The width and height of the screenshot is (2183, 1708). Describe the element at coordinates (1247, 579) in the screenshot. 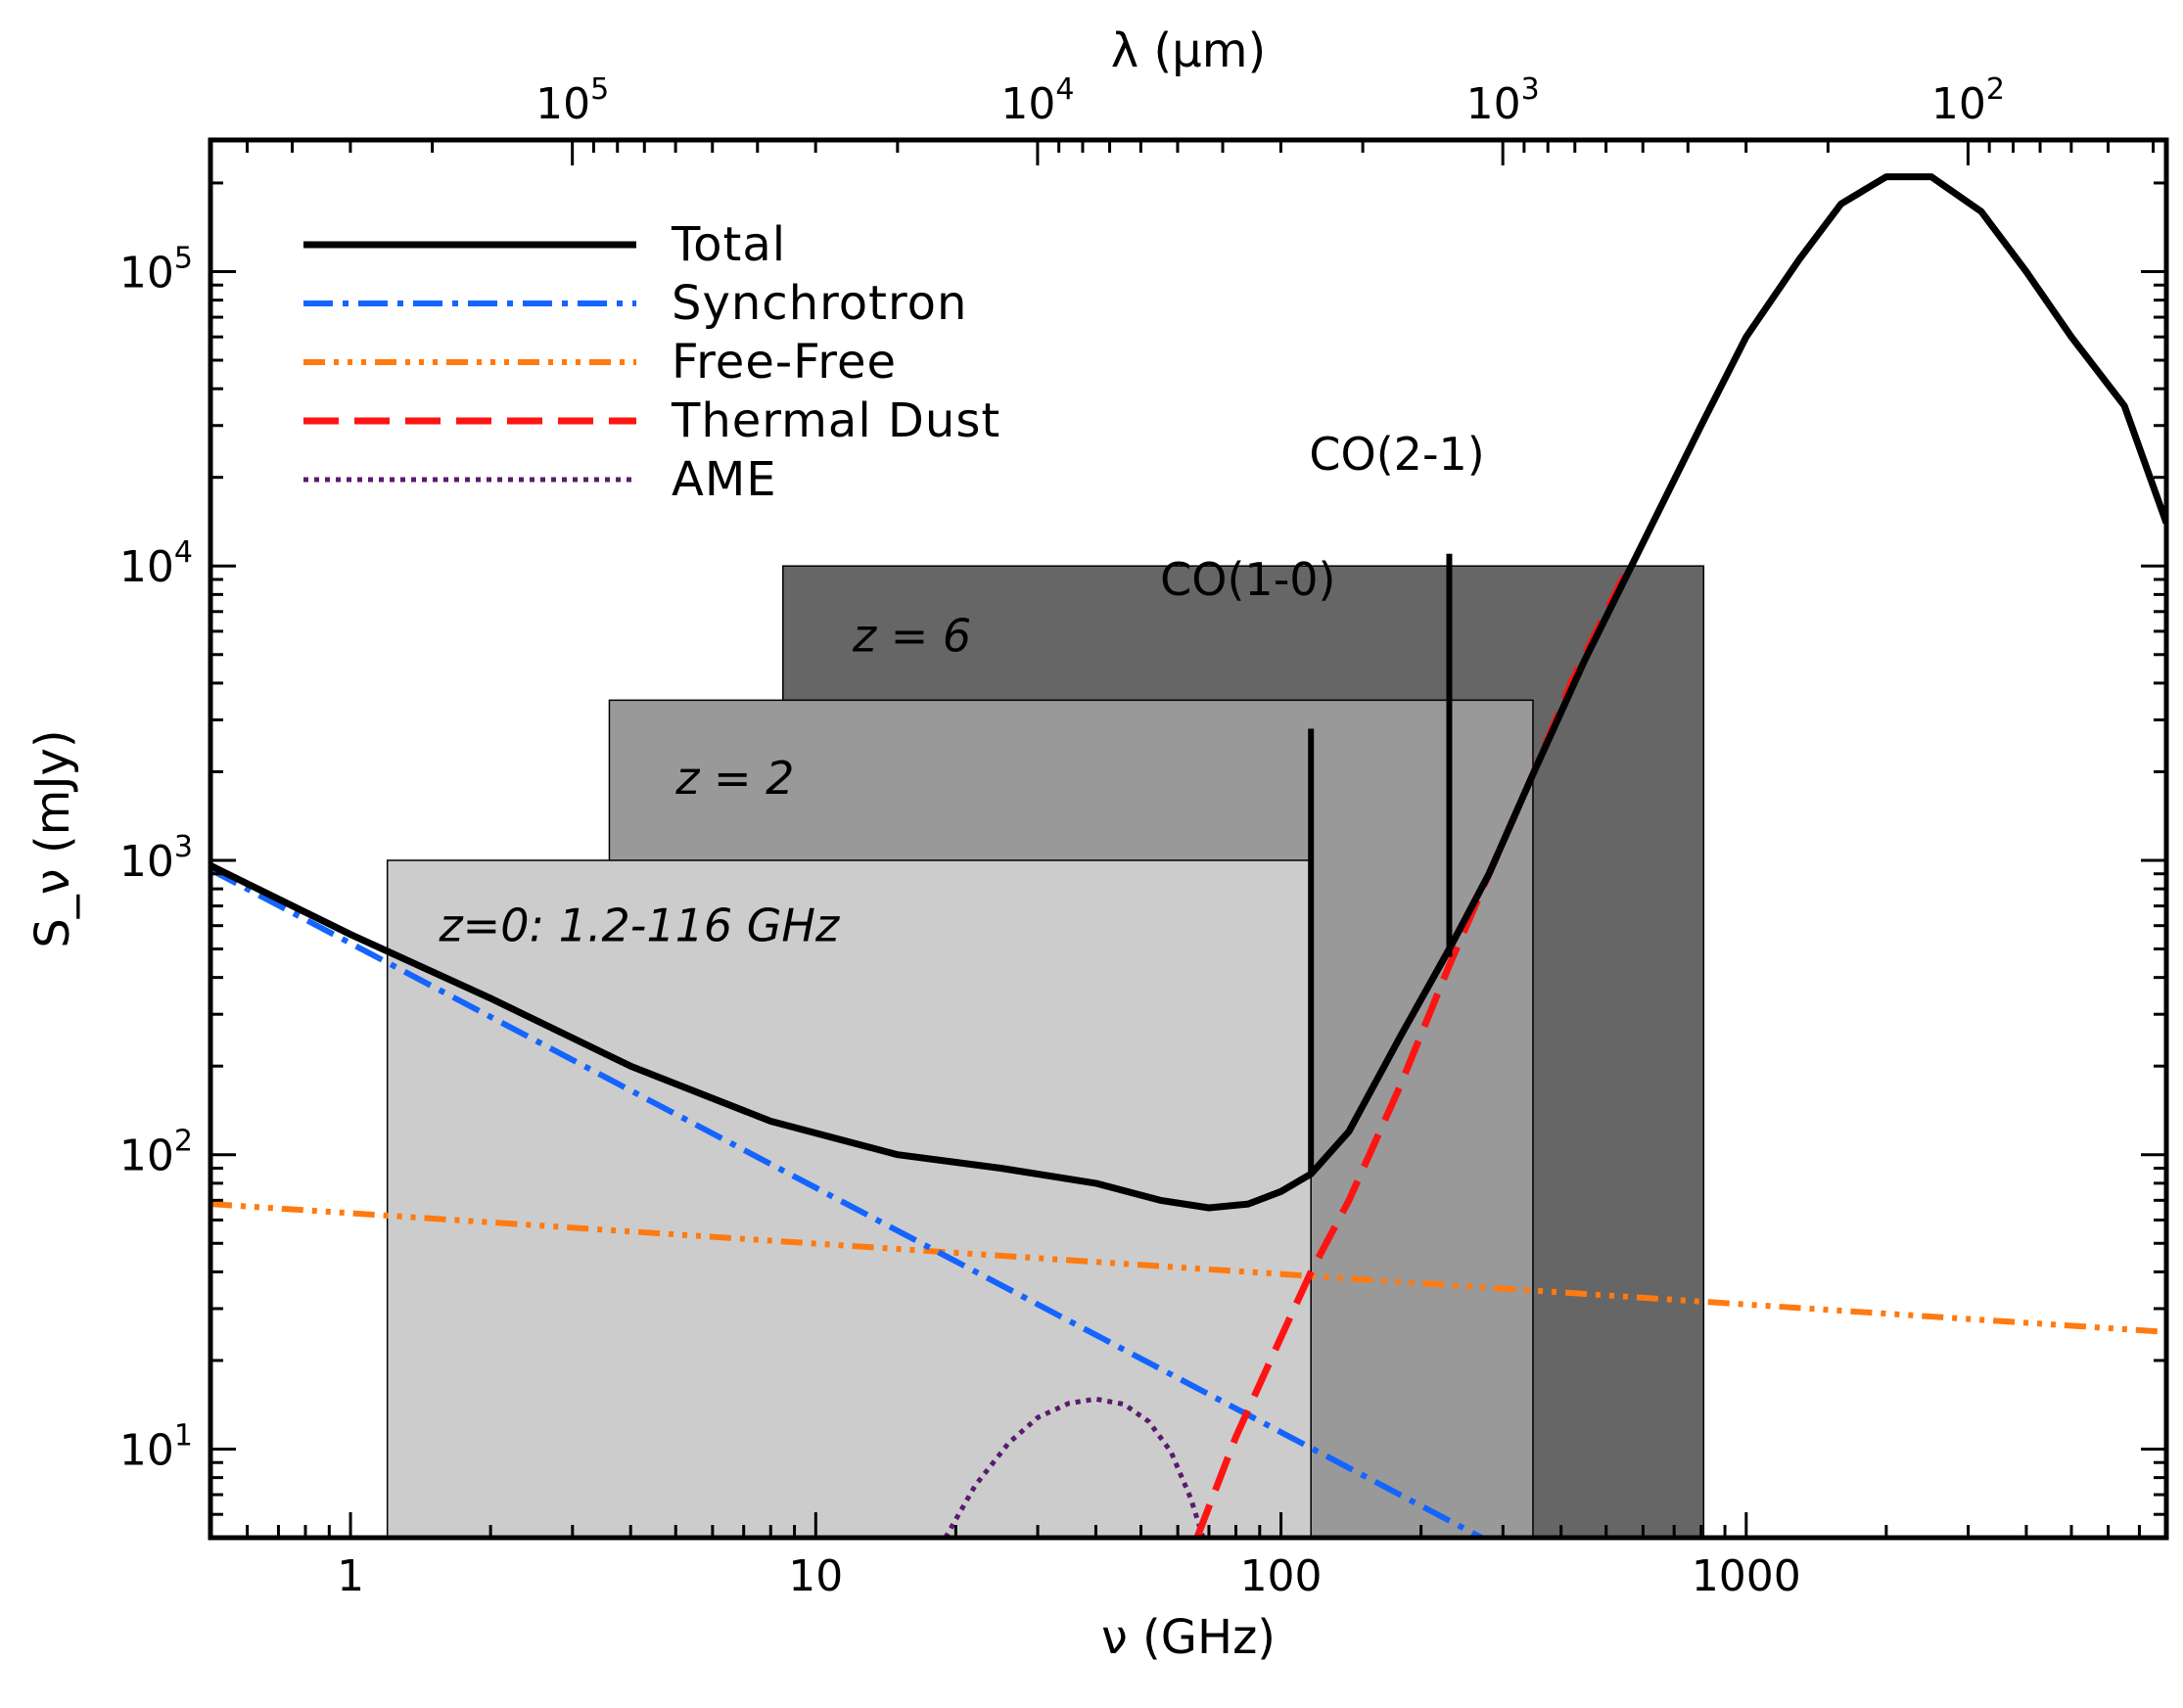

I see `line-label-co-1-0: CO(1-0)` at that location.